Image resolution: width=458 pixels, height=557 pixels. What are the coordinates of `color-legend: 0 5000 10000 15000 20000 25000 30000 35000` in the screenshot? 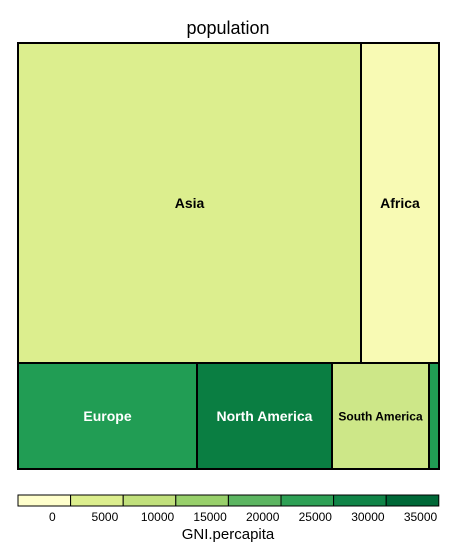 It's located at (228, 509).